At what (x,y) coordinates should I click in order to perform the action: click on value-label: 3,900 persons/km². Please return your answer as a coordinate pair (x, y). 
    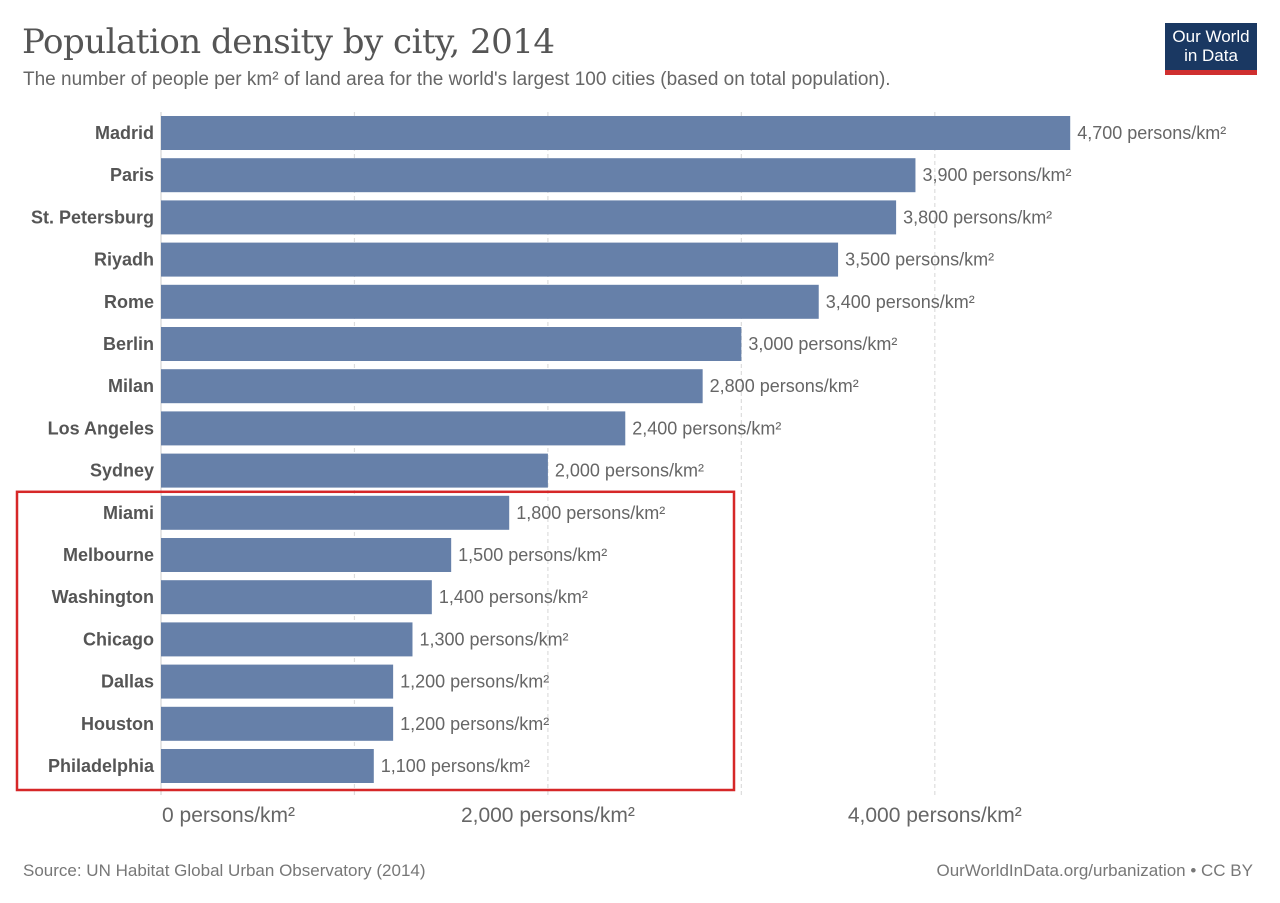
    Looking at the image, I should click on (996, 175).